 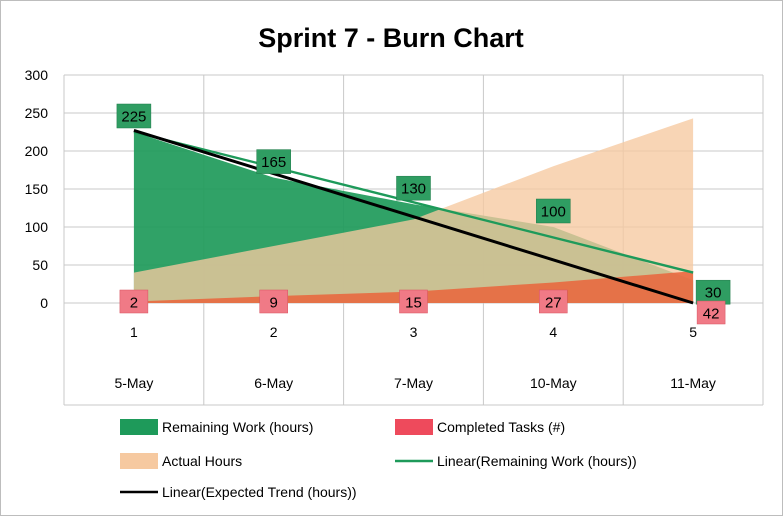 I want to click on completed-data-label: 2, so click(x=134, y=303).